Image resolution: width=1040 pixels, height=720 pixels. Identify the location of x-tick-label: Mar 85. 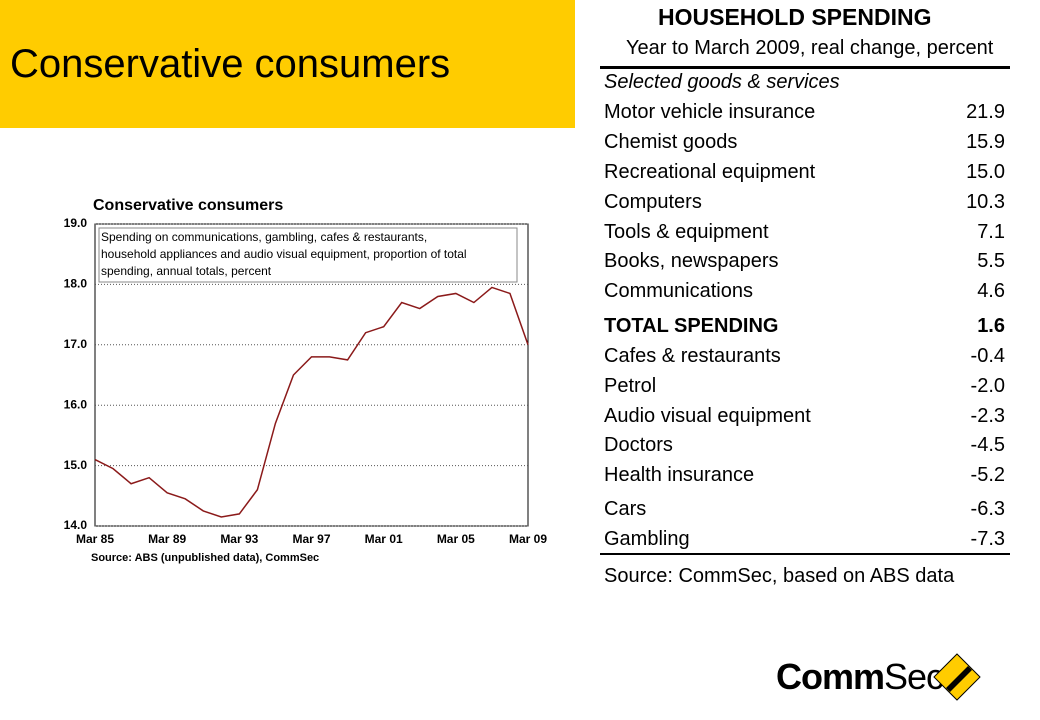
(95, 539).